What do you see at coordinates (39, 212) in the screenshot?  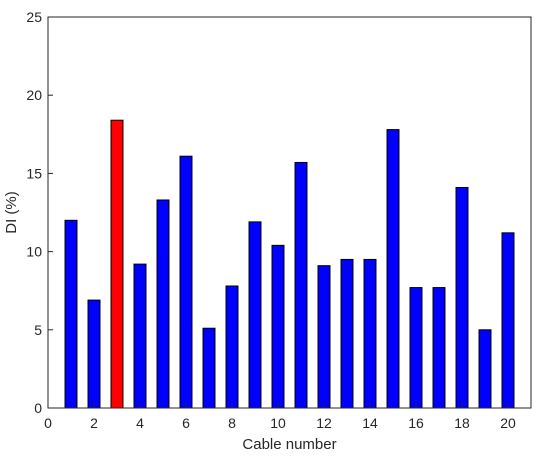 I see `y-ticks: 0 5 10 15 20 25` at bounding box center [39, 212].